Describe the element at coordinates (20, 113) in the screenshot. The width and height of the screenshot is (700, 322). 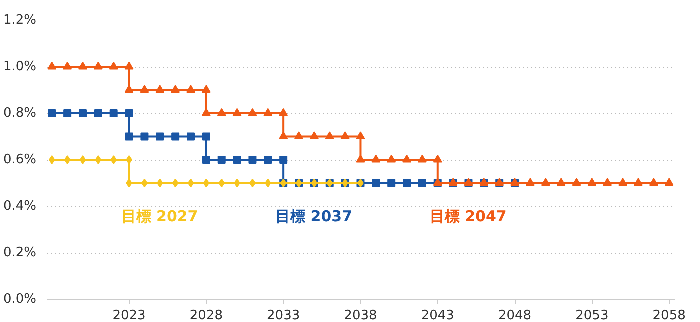
I see `y-tick-label: 0.8%` at that location.